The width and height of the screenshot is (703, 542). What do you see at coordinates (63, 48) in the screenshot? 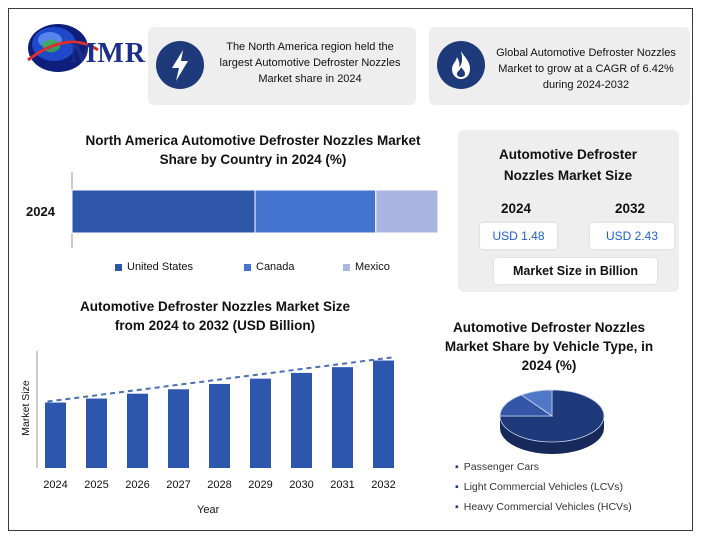
I see `mmr-logo-globe-icon` at bounding box center [63, 48].